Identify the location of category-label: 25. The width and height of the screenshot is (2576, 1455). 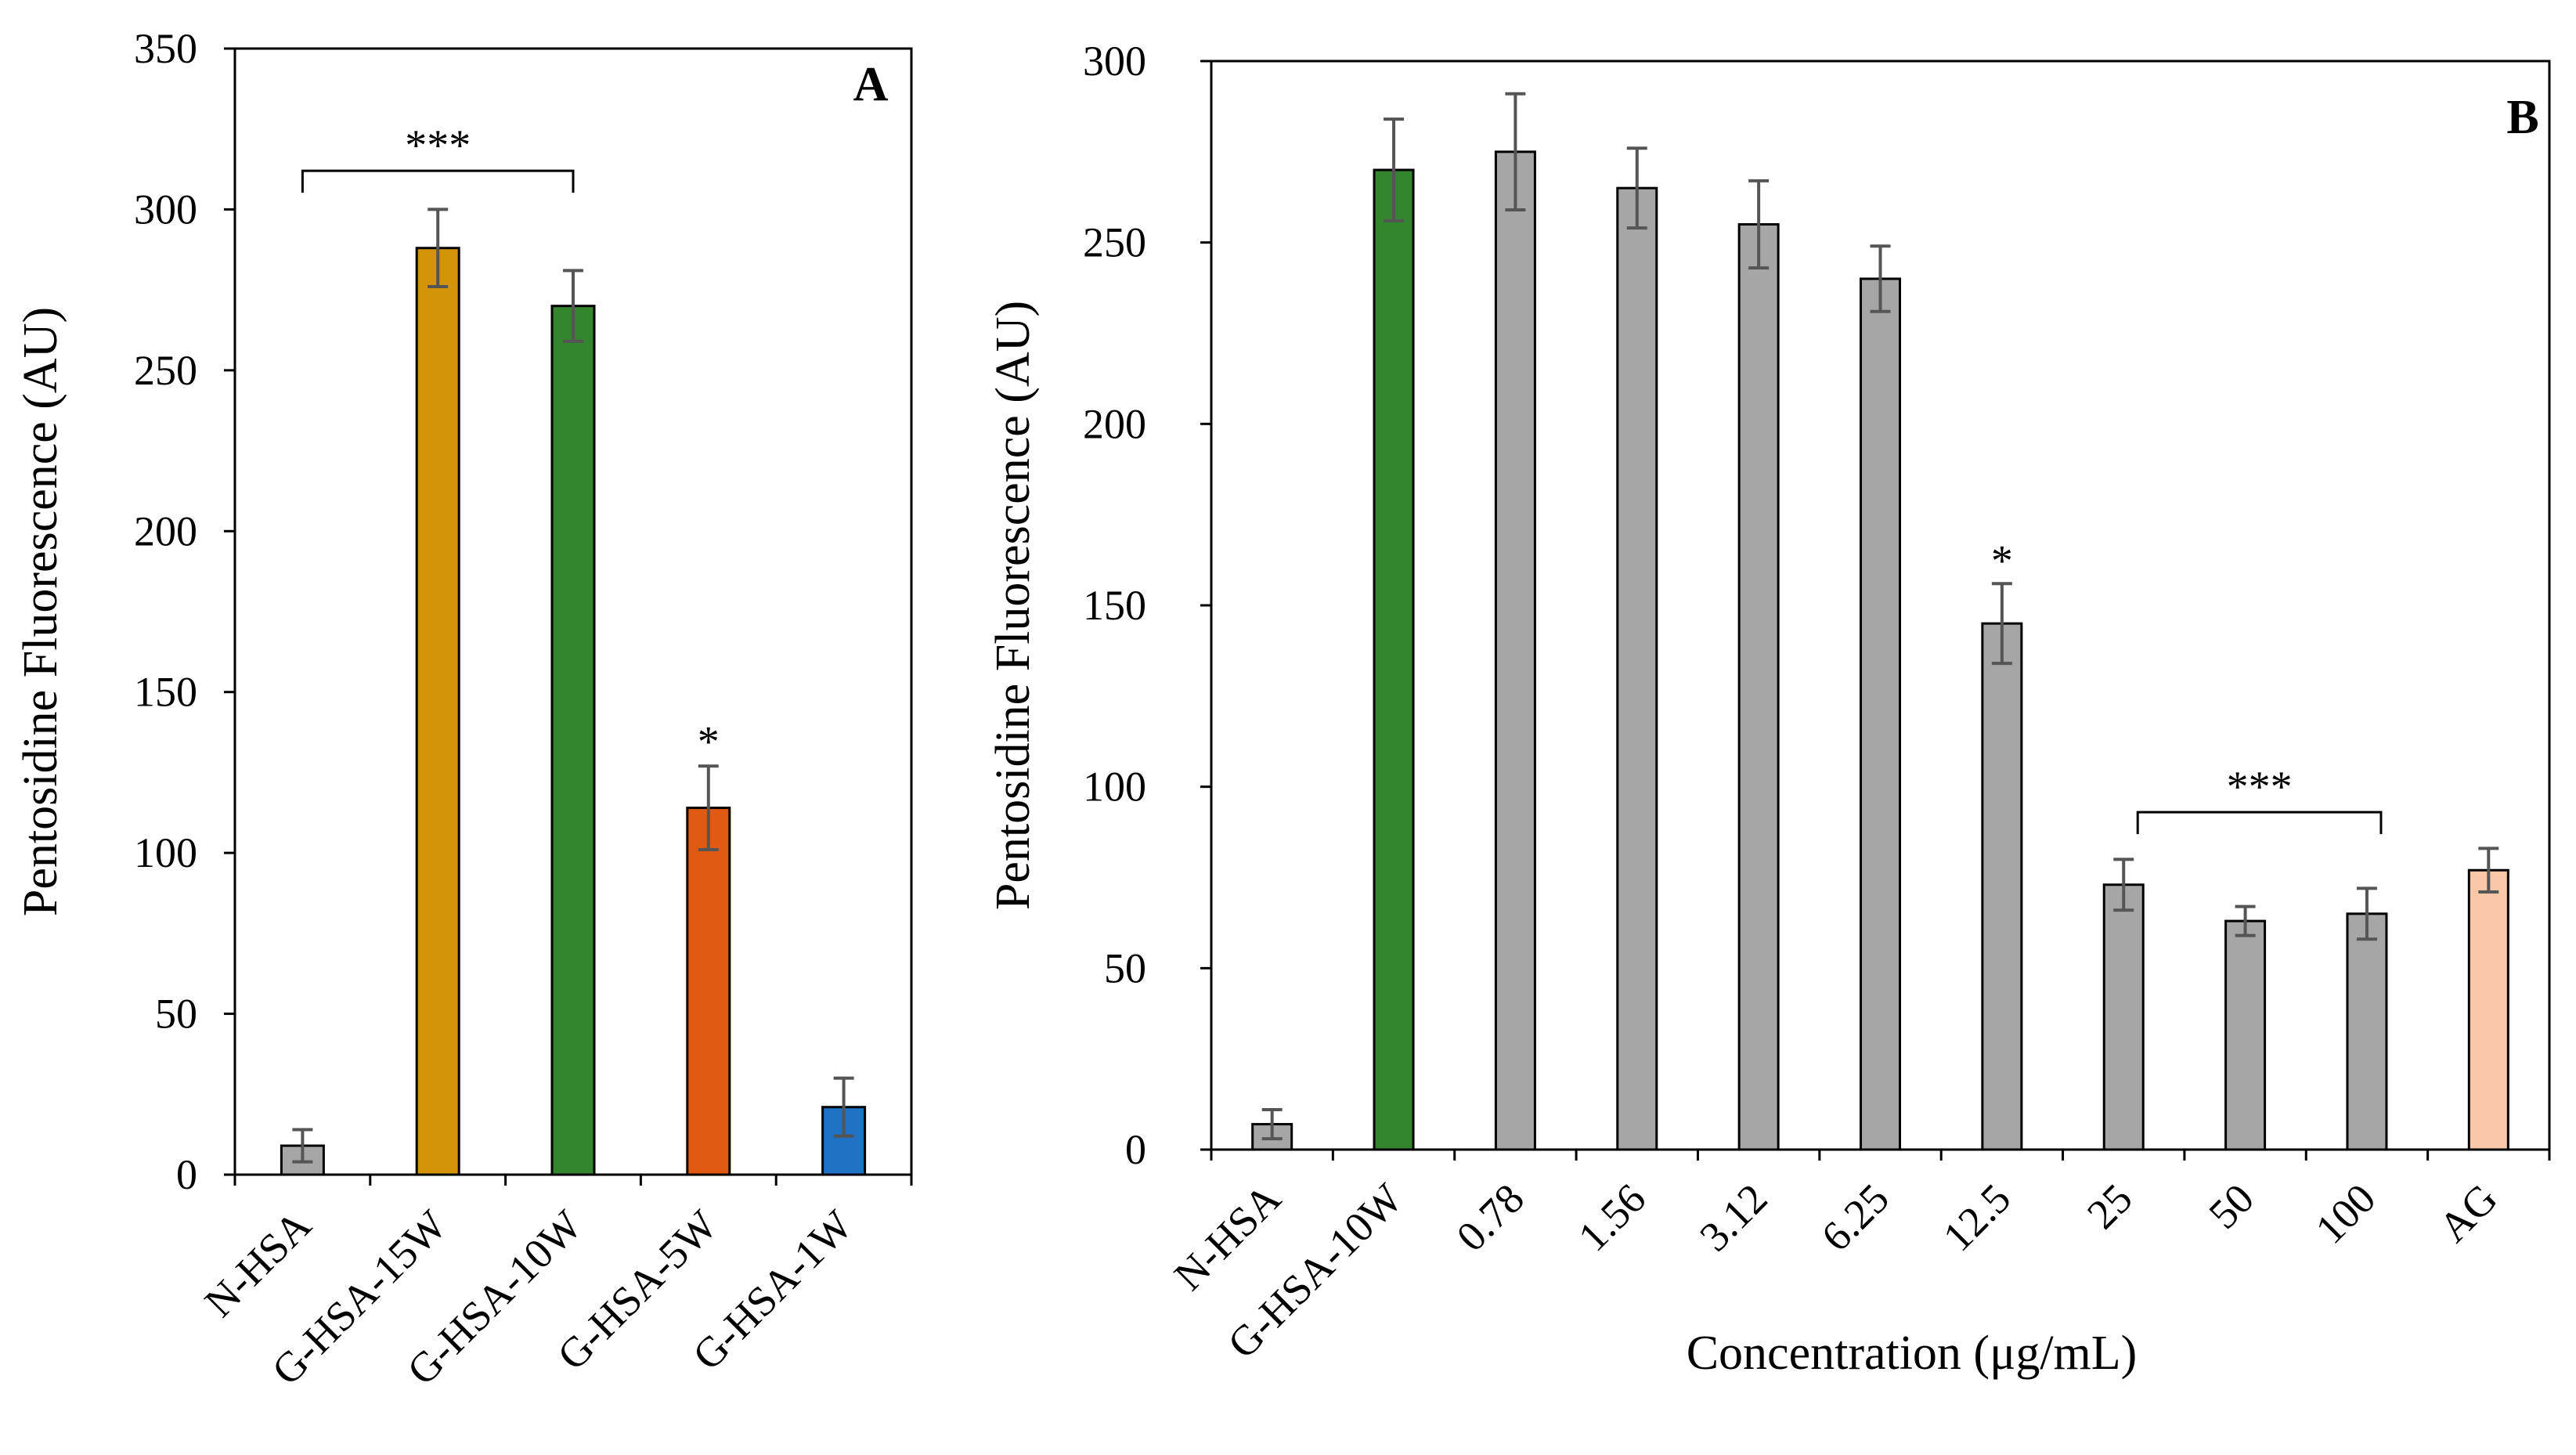
(2109, 1206).